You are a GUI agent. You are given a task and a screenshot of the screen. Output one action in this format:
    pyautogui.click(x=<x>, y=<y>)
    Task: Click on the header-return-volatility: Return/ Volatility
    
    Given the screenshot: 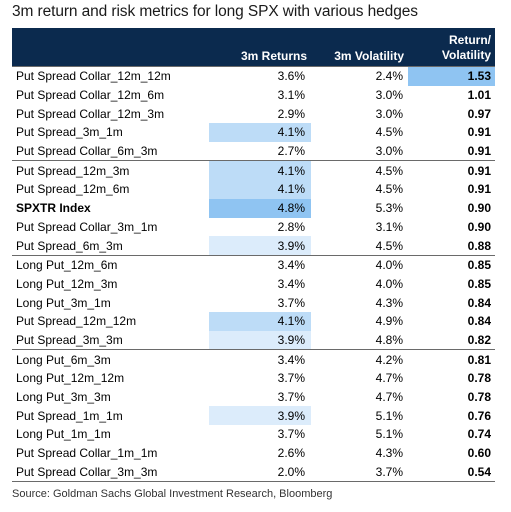 What is the action you would take?
    pyautogui.click(x=451, y=47)
    